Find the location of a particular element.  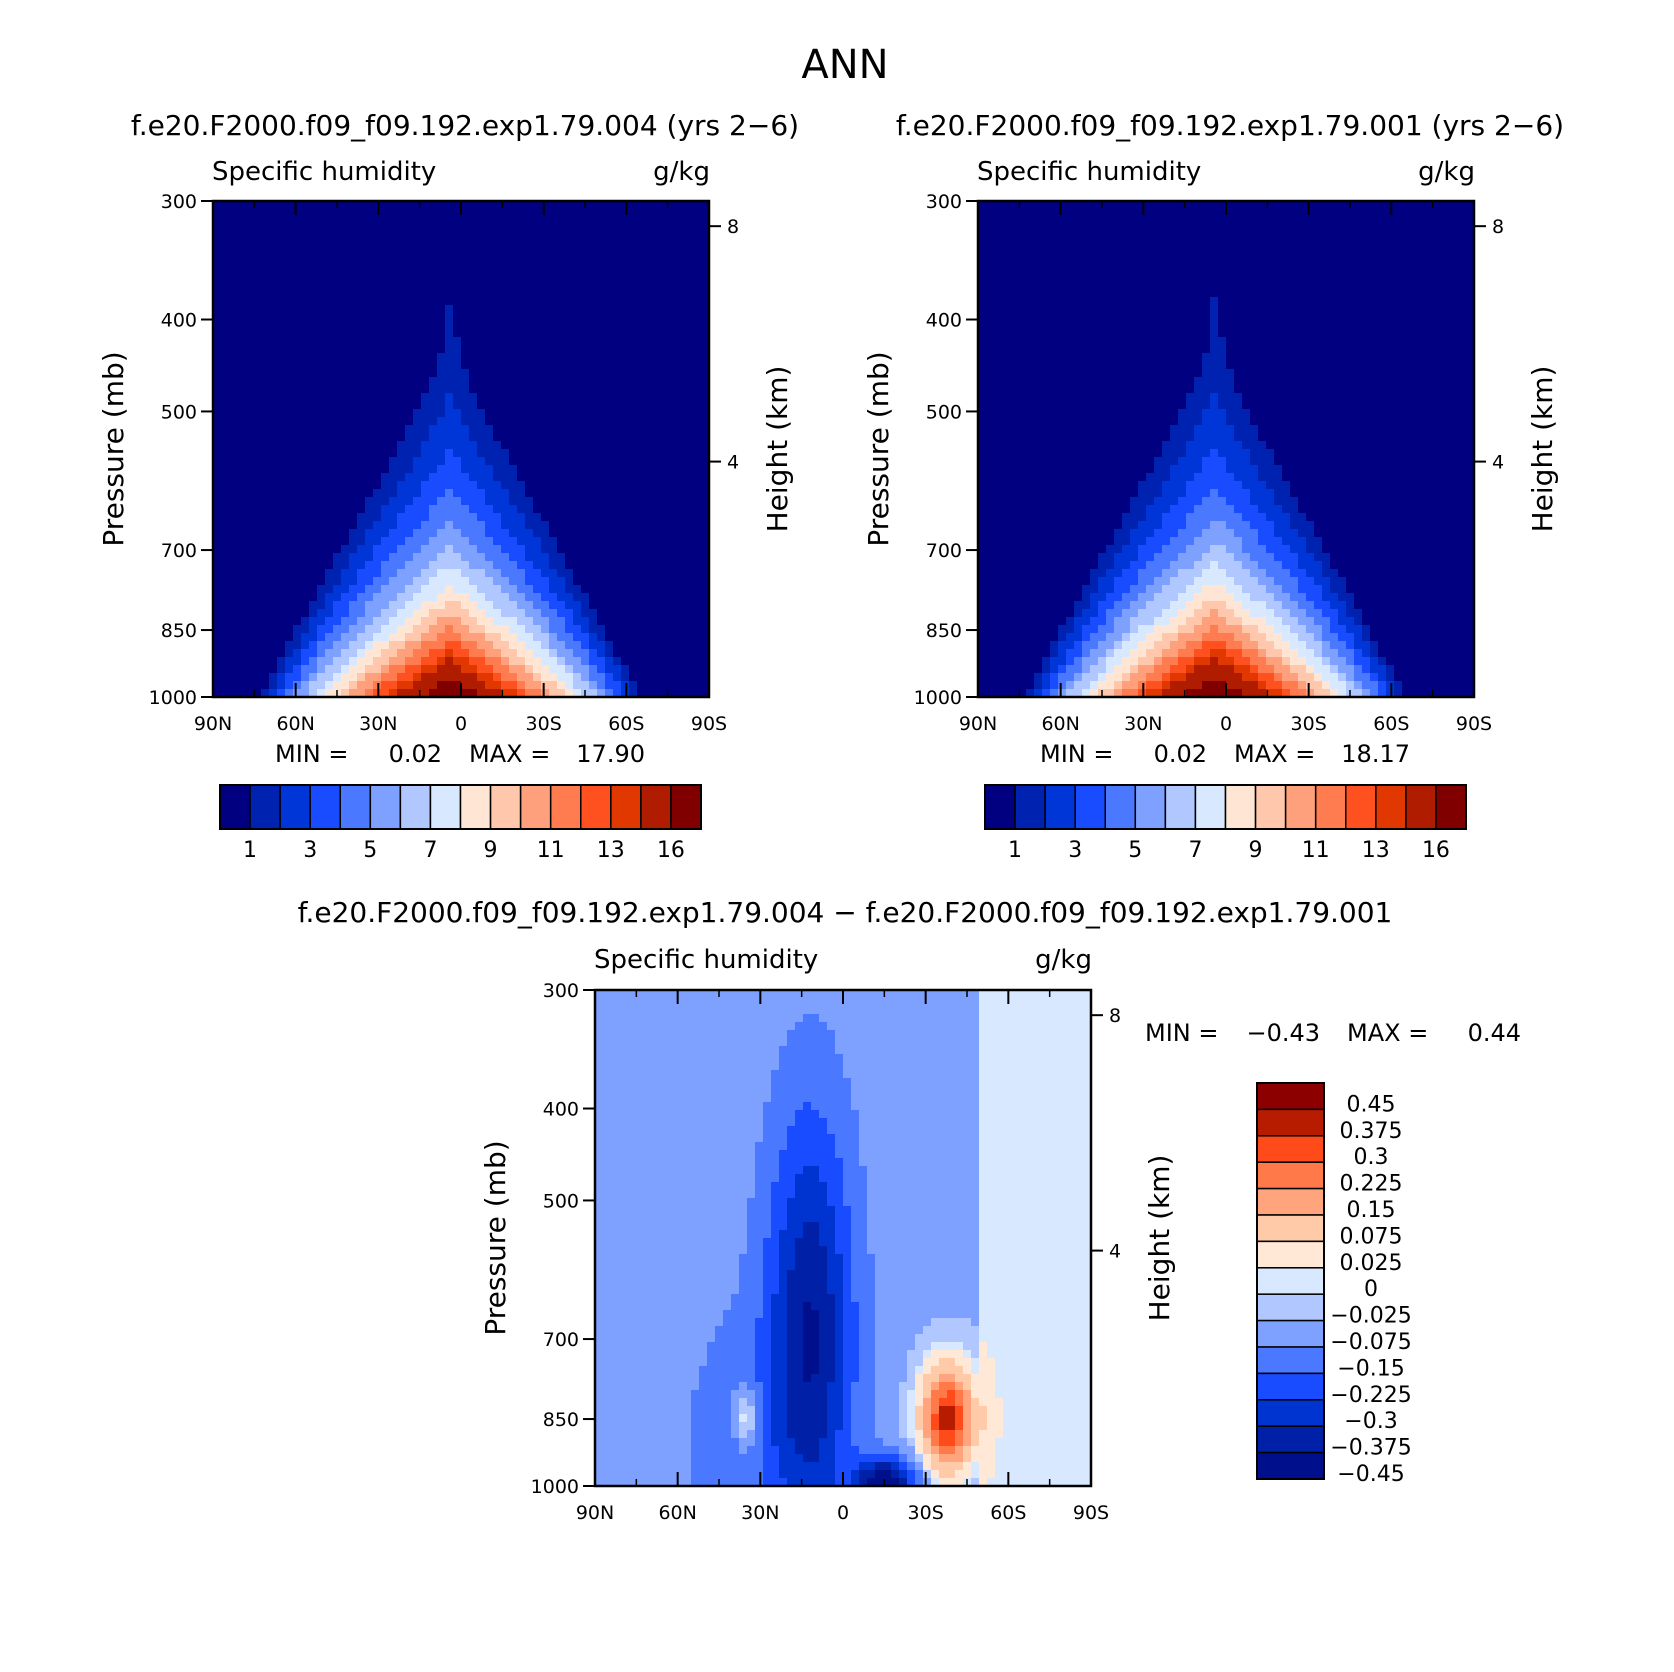

colorbar-swatch is located at coordinates (596, 807).